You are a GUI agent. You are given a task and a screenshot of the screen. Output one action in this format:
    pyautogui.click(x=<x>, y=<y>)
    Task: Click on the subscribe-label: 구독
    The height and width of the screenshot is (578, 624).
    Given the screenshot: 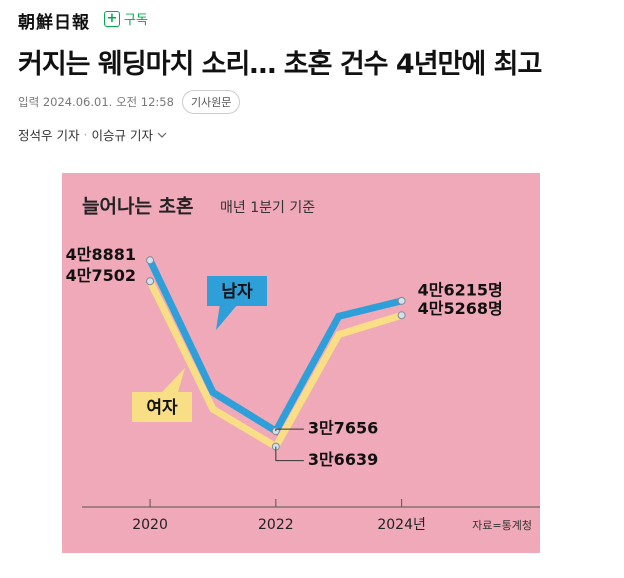 What is the action you would take?
    pyautogui.click(x=136, y=20)
    